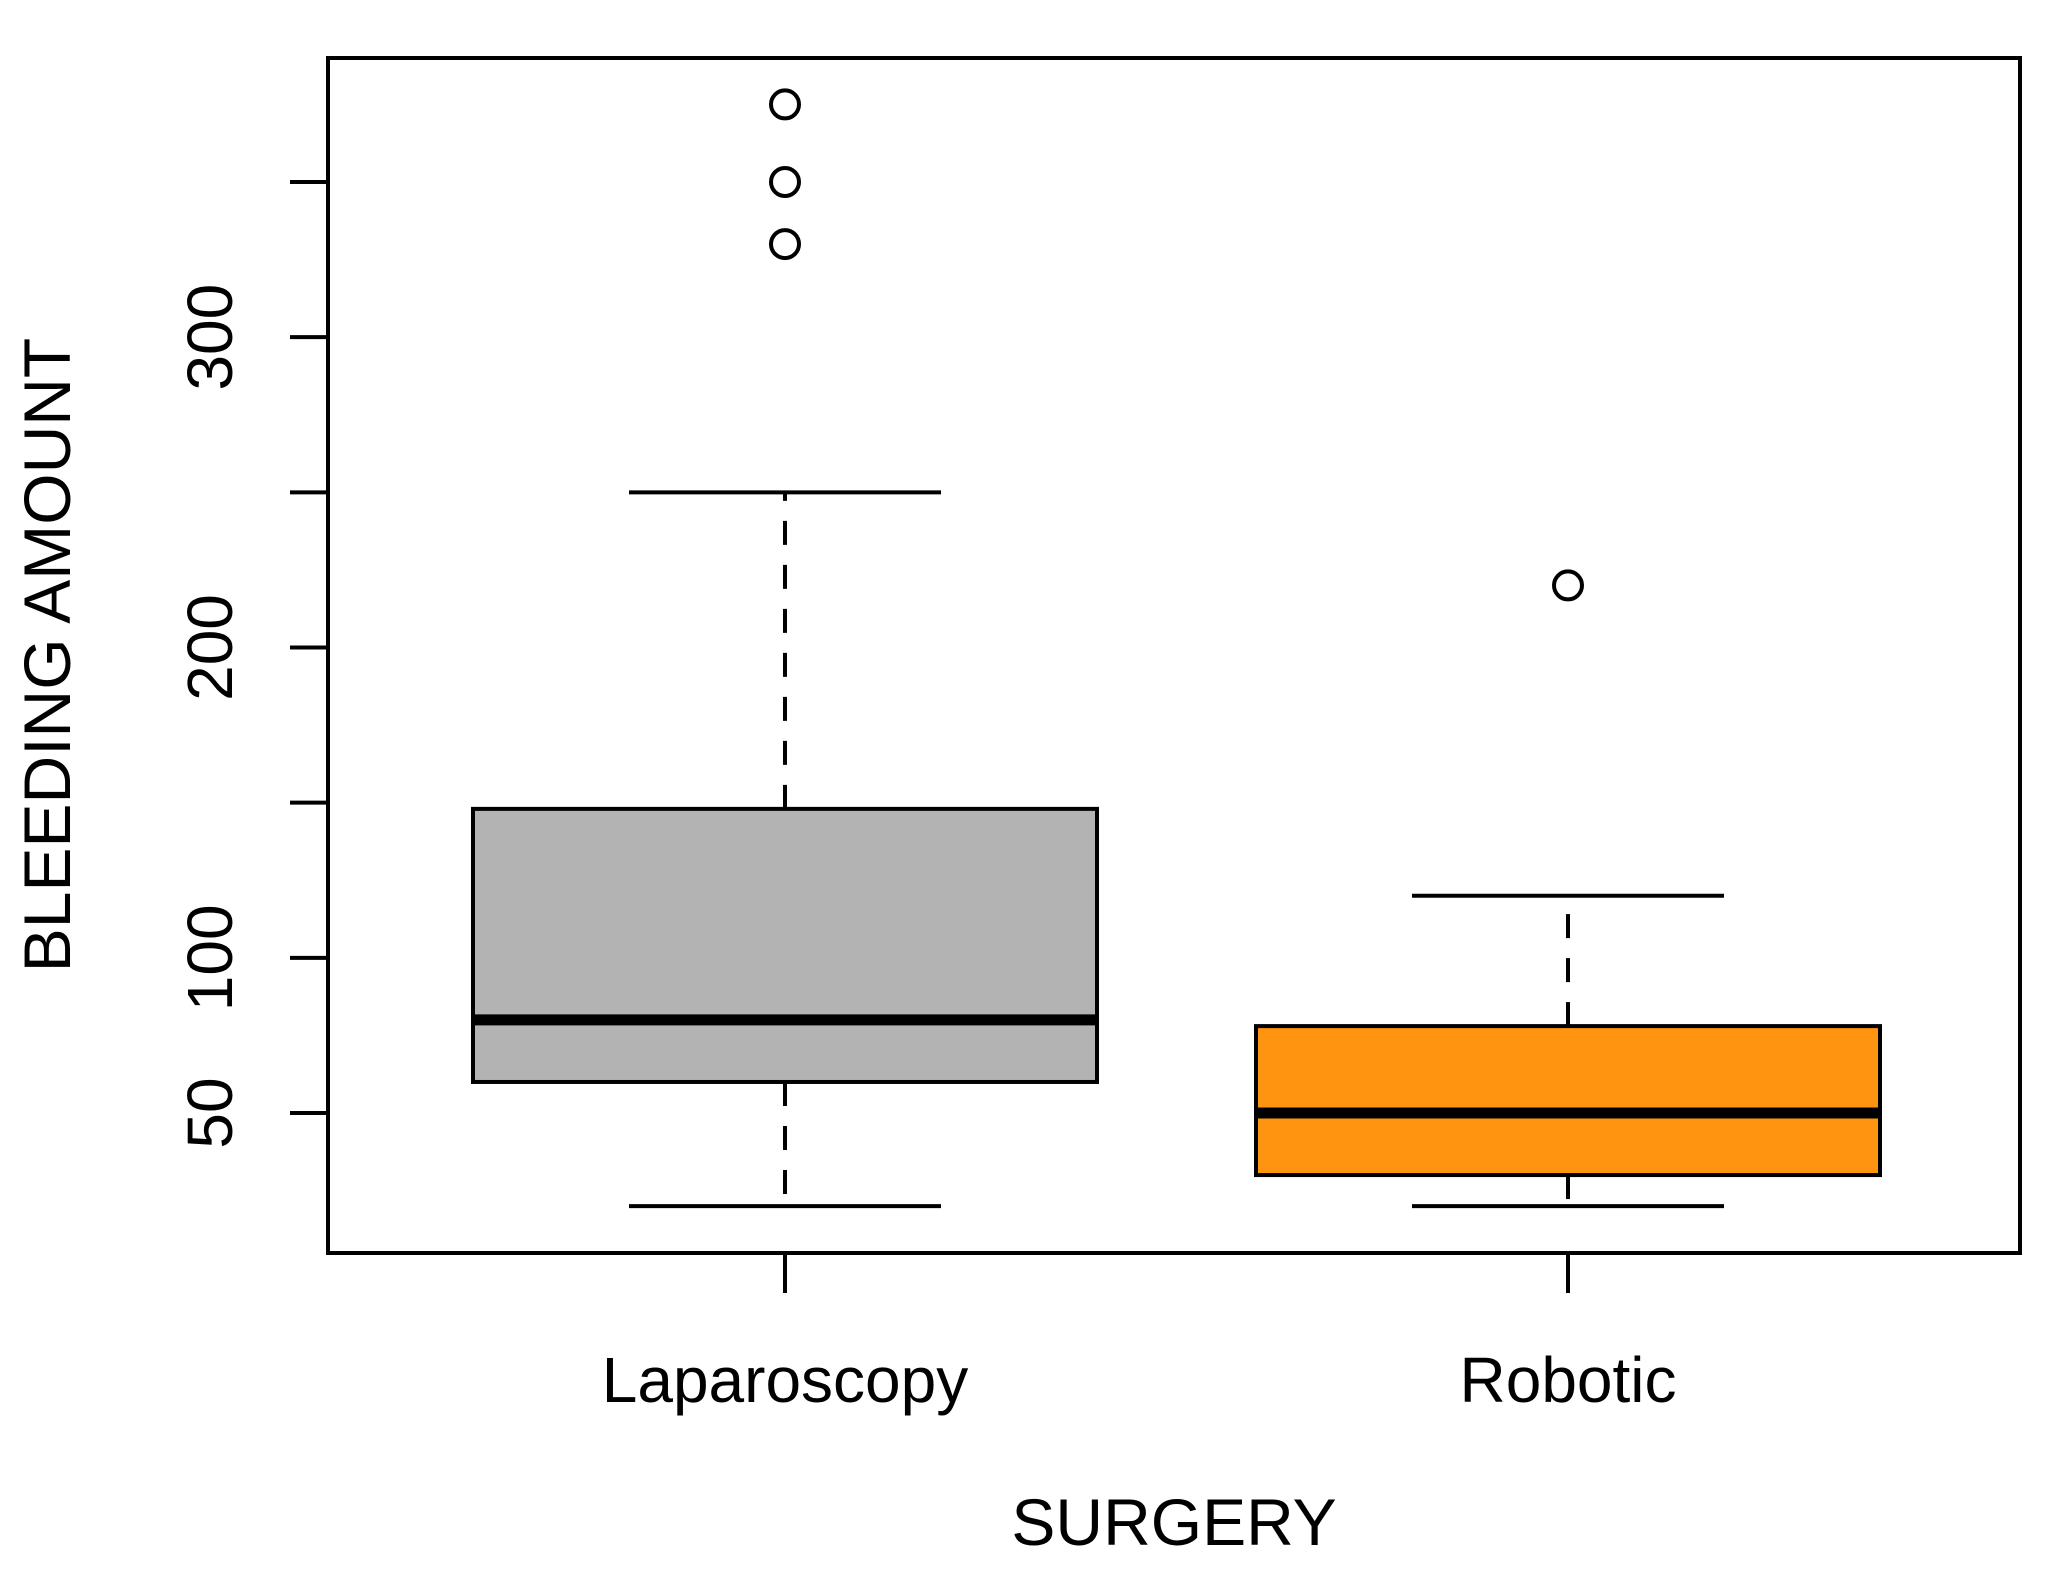 Image resolution: width=2056 pixels, height=1584 pixels. Describe the element at coordinates (210, 647) in the screenshot. I see `y-tick-label: 200` at that location.